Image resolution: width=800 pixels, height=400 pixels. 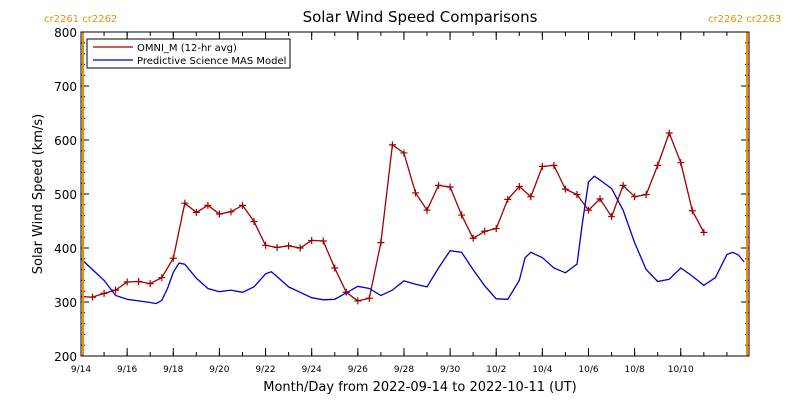 I want to click on x-tick-label: 9/14, so click(x=81, y=370).